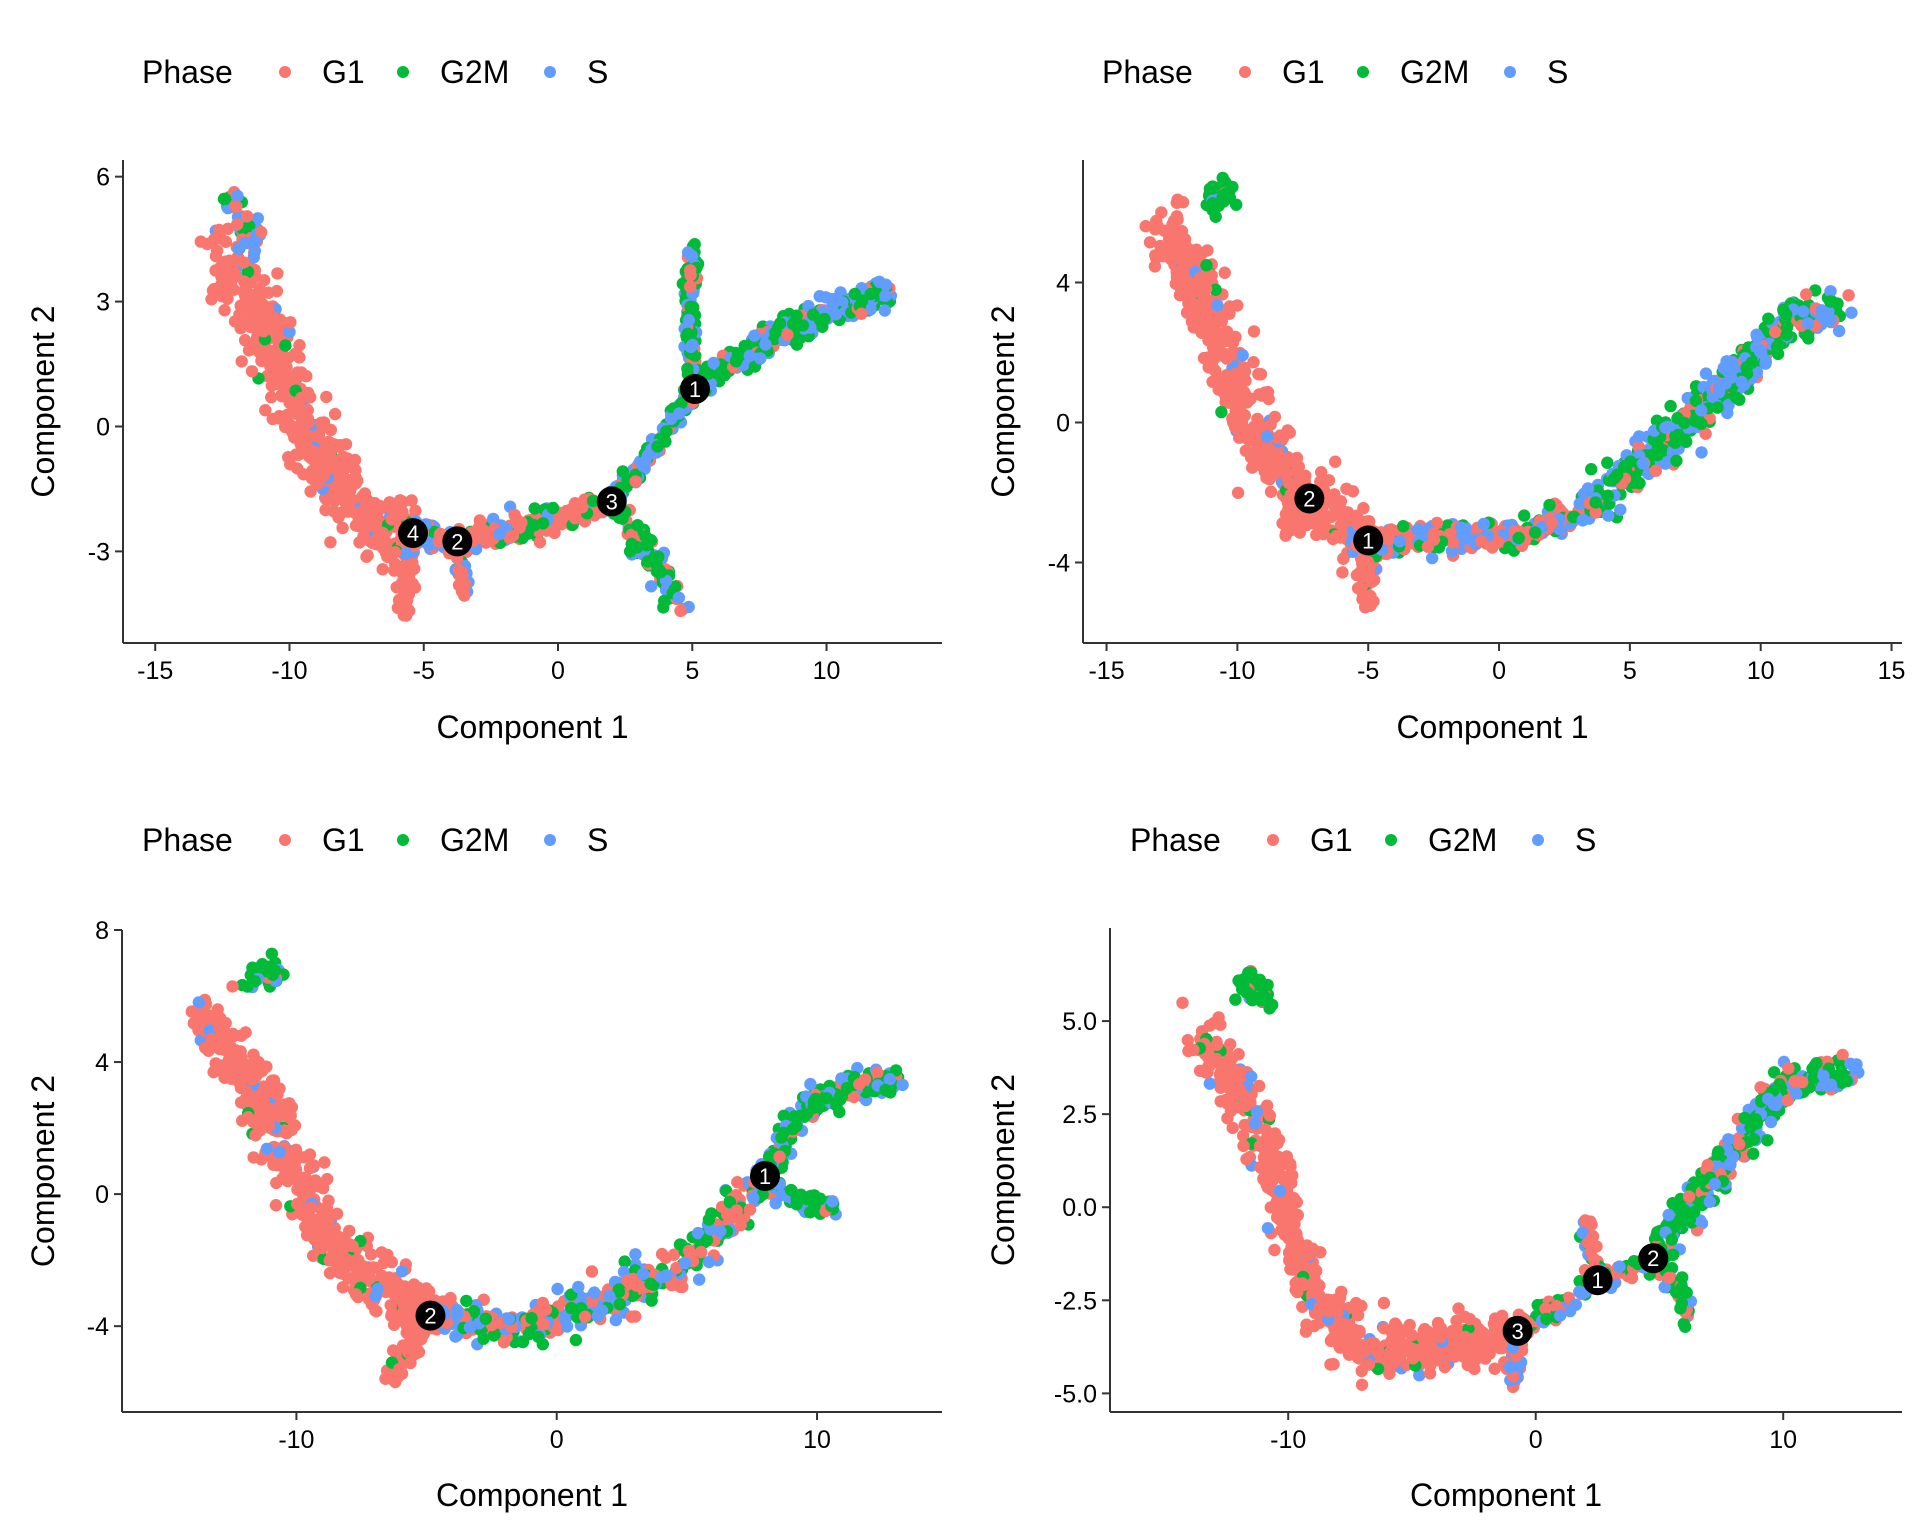  What do you see at coordinates (289, 671) in the screenshot?
I see `x-tick-label: -10` at bounding box center [289, 671].